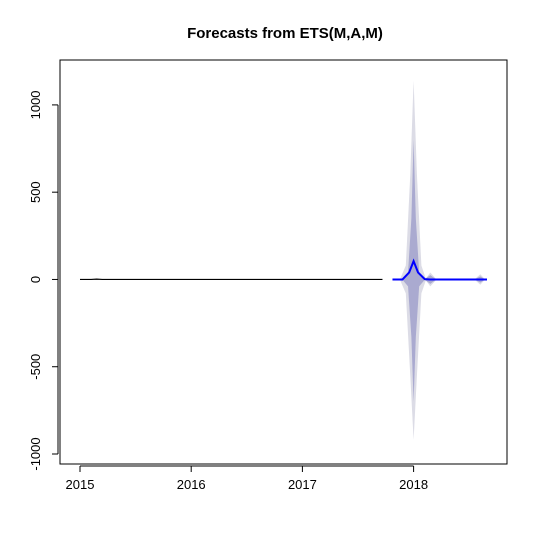 Image resolution: width=540 pixels, height=540 pixels. I want to click on x-tick-label: 2017, so click(302, 484).